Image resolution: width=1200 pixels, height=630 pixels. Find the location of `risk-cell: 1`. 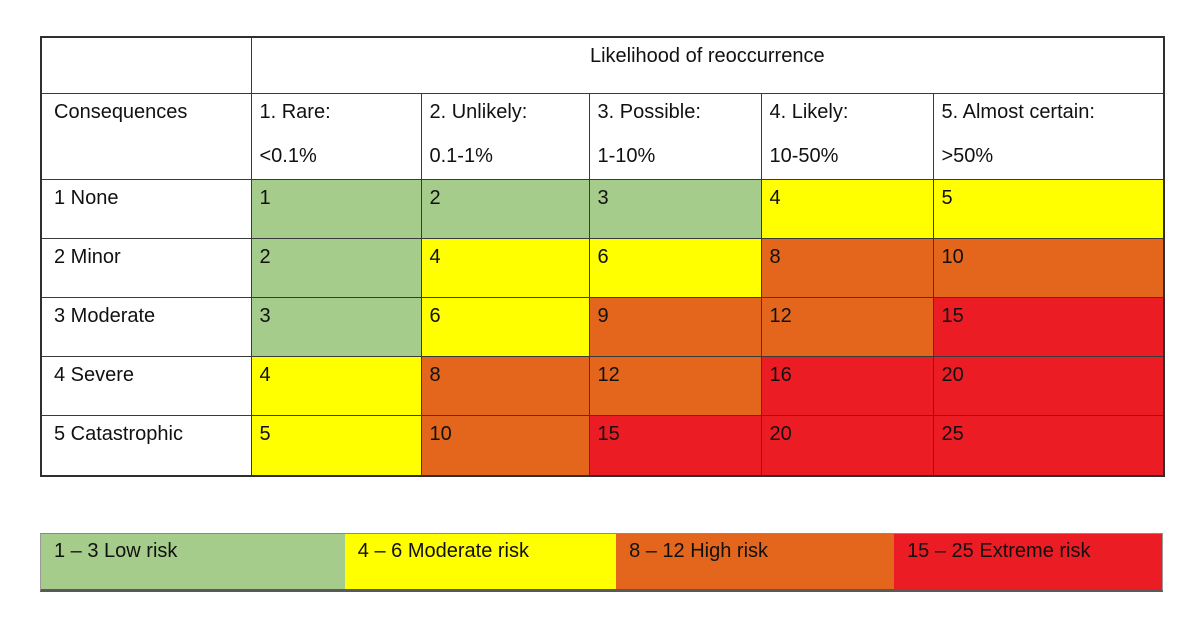

risk-cell: 1 is located at coordinates (336, 208).